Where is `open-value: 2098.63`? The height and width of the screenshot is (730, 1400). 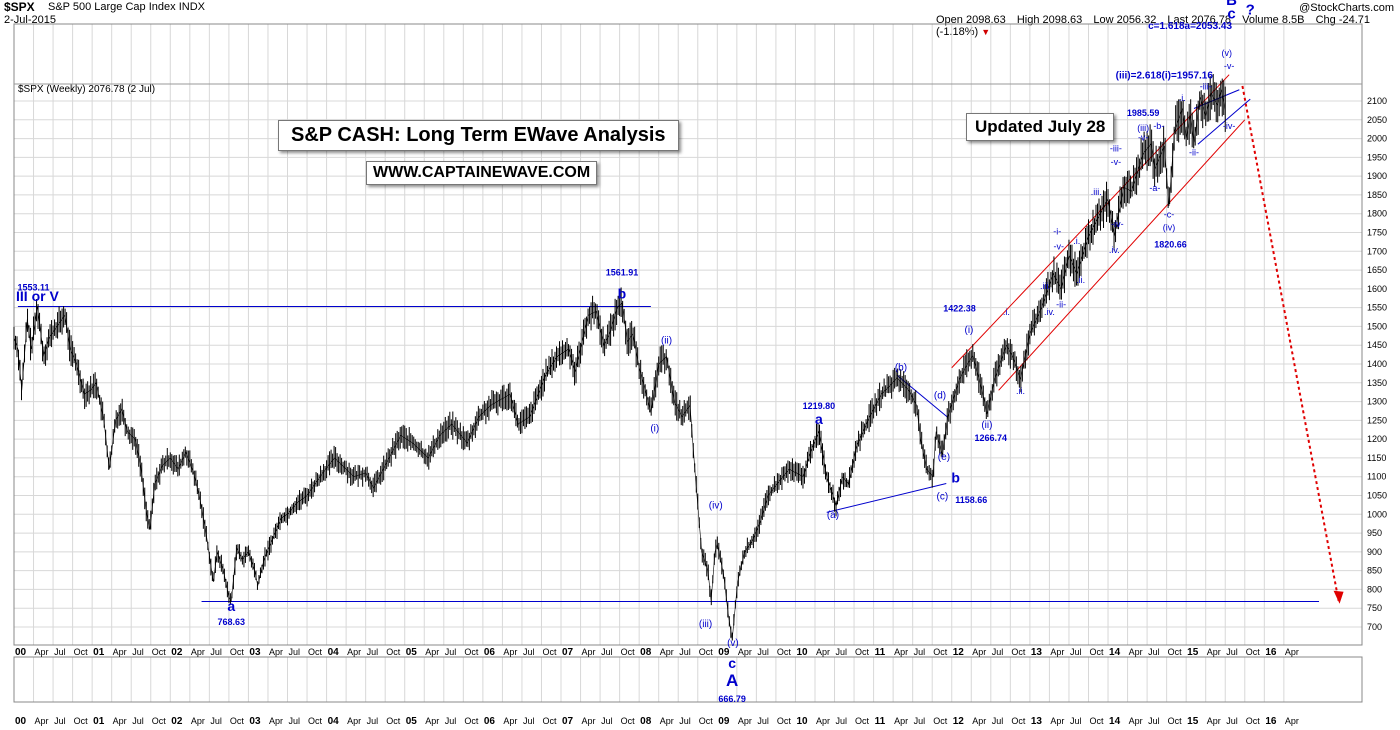
open-value: 2098.63 is located at coordinates (985, 20).